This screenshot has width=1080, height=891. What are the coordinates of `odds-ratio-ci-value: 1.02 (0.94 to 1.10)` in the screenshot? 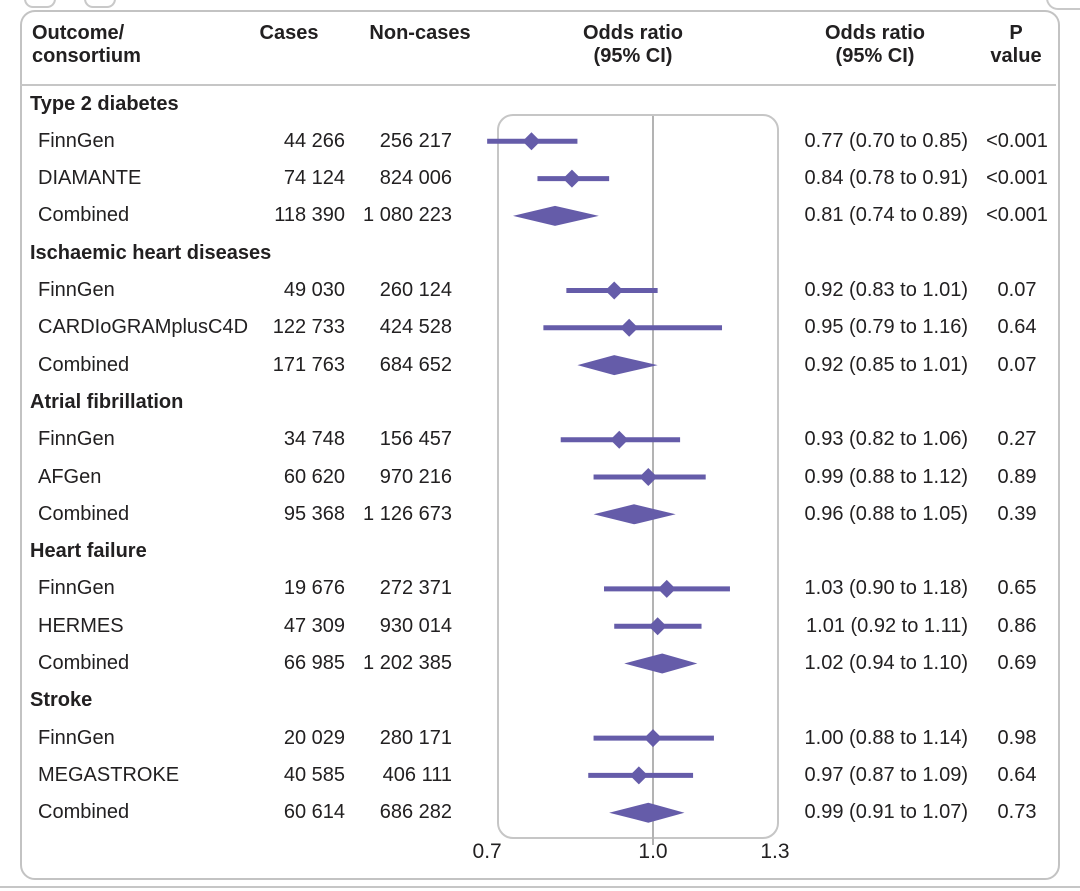 It's located at (886, 663).